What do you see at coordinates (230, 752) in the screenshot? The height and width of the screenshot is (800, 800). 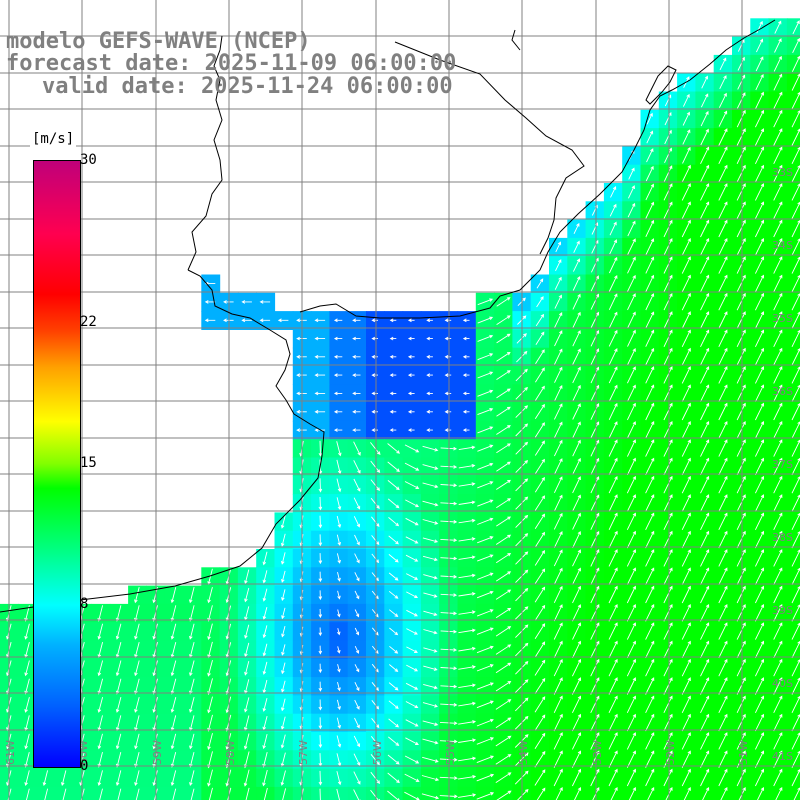 I see `longitude-label: 58W` at bounding box center [230, 752].